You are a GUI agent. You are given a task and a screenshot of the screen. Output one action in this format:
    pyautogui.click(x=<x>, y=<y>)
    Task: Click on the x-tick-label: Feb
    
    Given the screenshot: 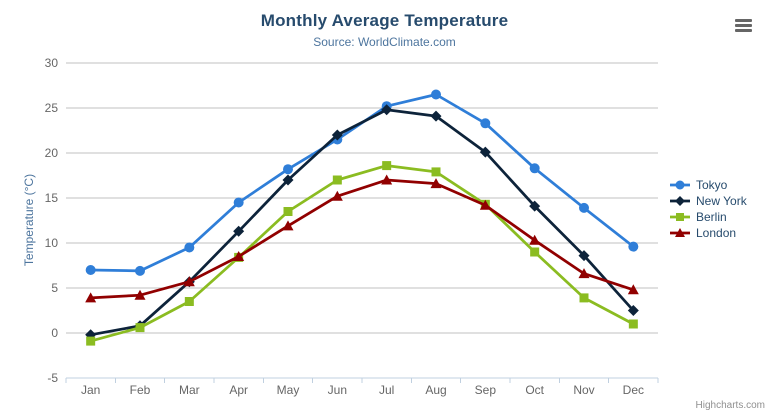 What is the action you would take?
    pyautogui.click(x=140, y=390)
    